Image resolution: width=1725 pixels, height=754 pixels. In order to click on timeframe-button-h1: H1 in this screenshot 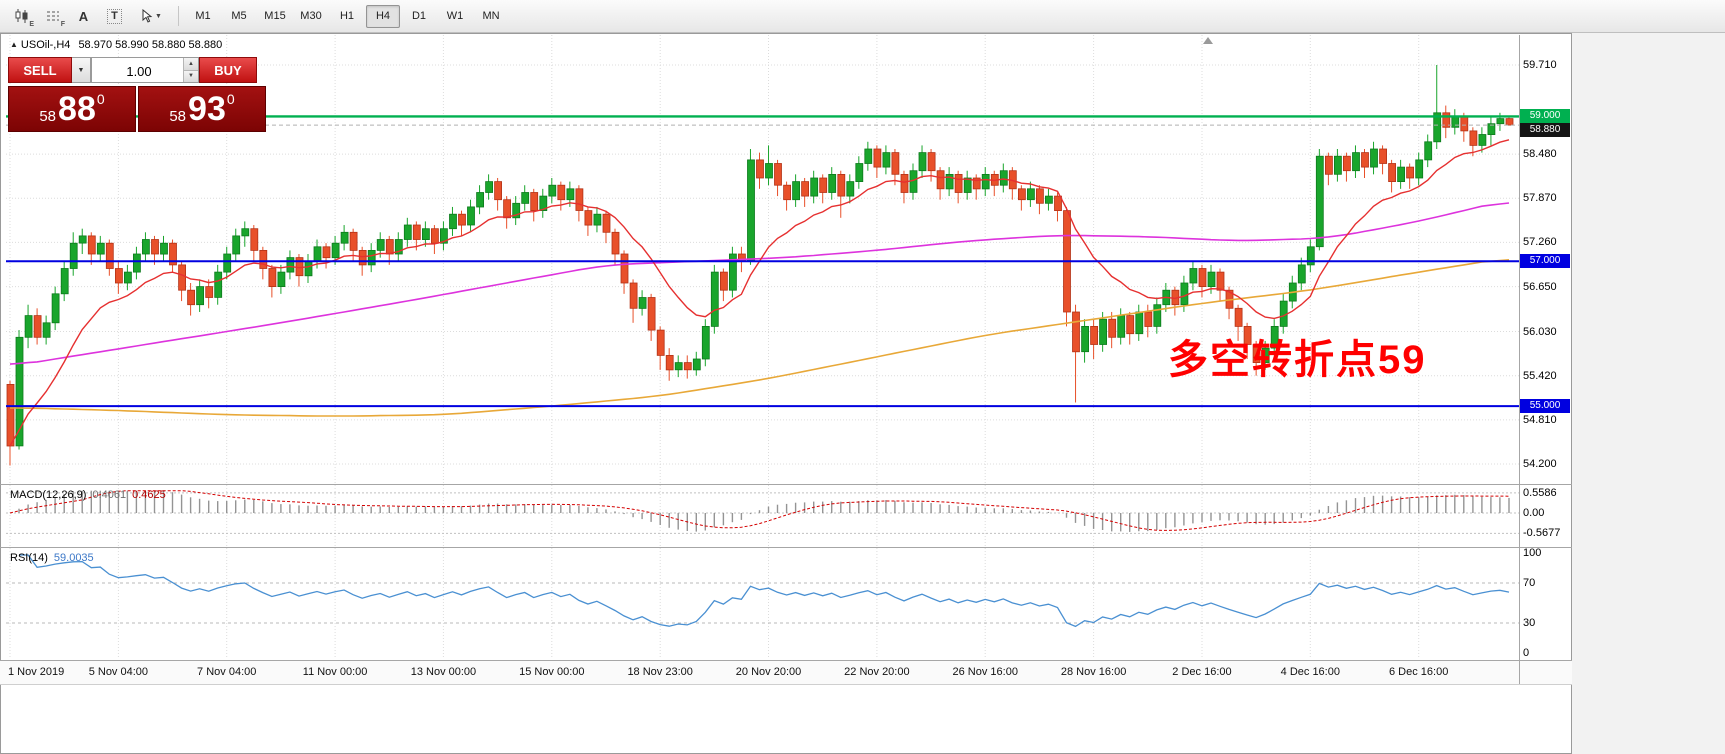, I will do `click(347, 16)`.